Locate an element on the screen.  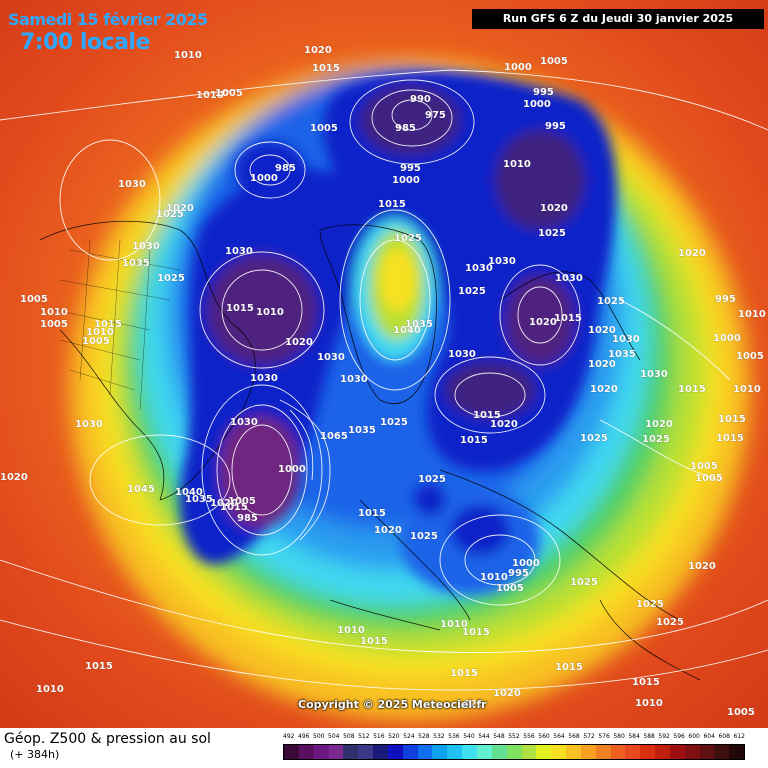
scale-value: 560 is located at coordinates (544, 736).